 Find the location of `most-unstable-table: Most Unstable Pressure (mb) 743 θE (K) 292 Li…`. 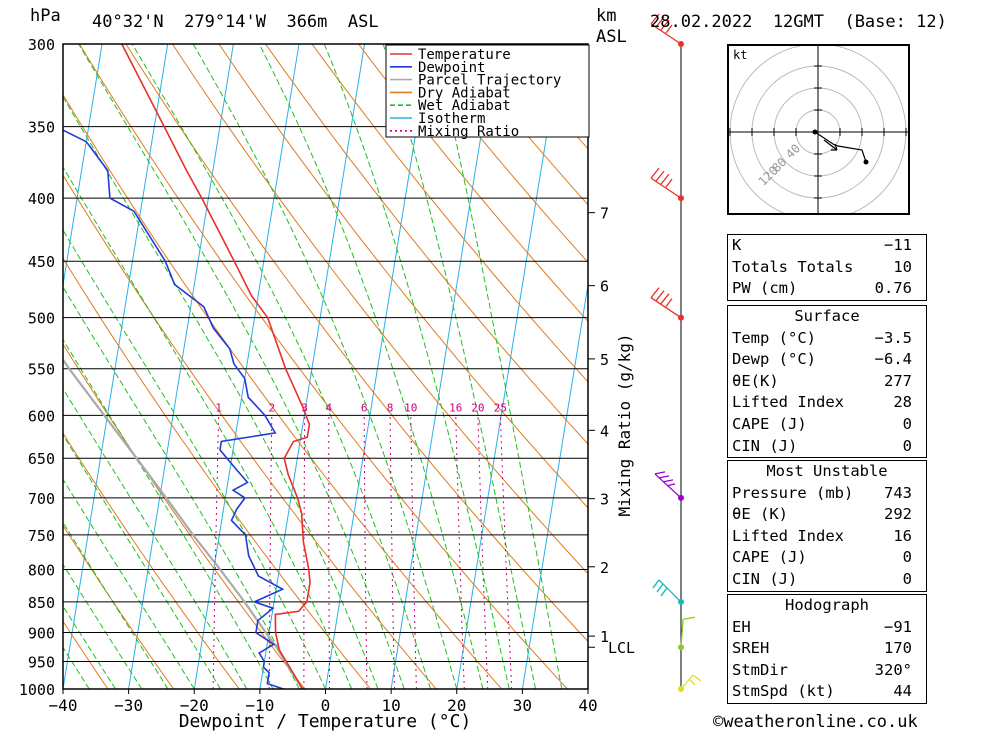

most-unstable-table: Most Unstable Pressure (mb) 743 θE (K) 292 Li… is located at coordinates (827, 526).